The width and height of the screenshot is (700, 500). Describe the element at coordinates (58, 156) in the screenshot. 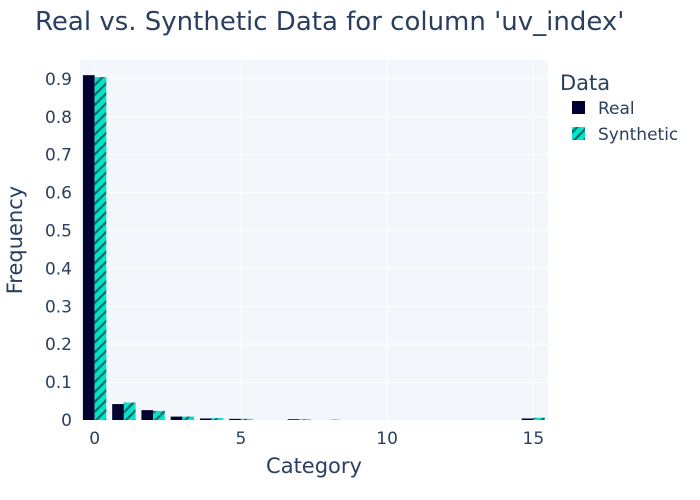

I see `y-tick-label: 0.7` at that location.